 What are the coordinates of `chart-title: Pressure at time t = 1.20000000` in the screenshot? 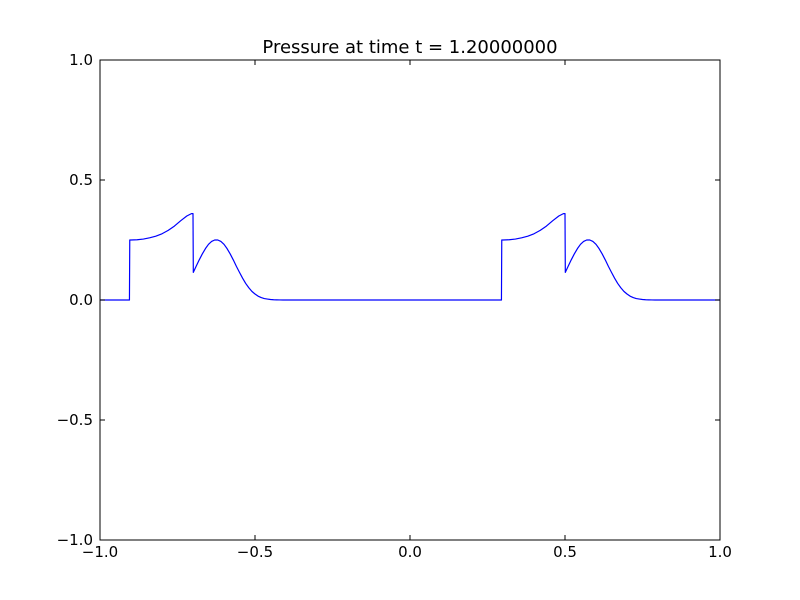 It's located at (409, 47).